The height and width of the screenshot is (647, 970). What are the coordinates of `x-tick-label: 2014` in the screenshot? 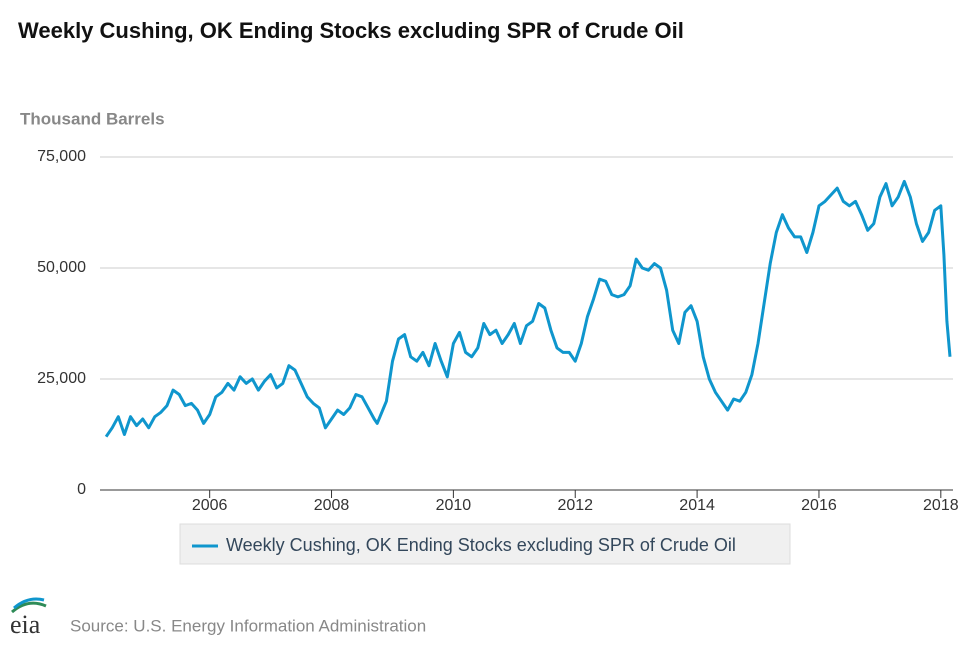 It's located at (697, 505).